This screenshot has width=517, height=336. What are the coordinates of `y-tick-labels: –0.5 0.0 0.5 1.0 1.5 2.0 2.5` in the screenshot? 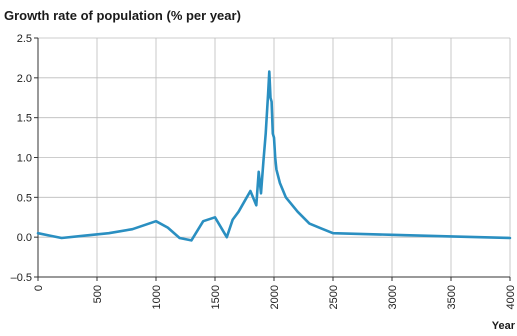 It's located at (21, 158).